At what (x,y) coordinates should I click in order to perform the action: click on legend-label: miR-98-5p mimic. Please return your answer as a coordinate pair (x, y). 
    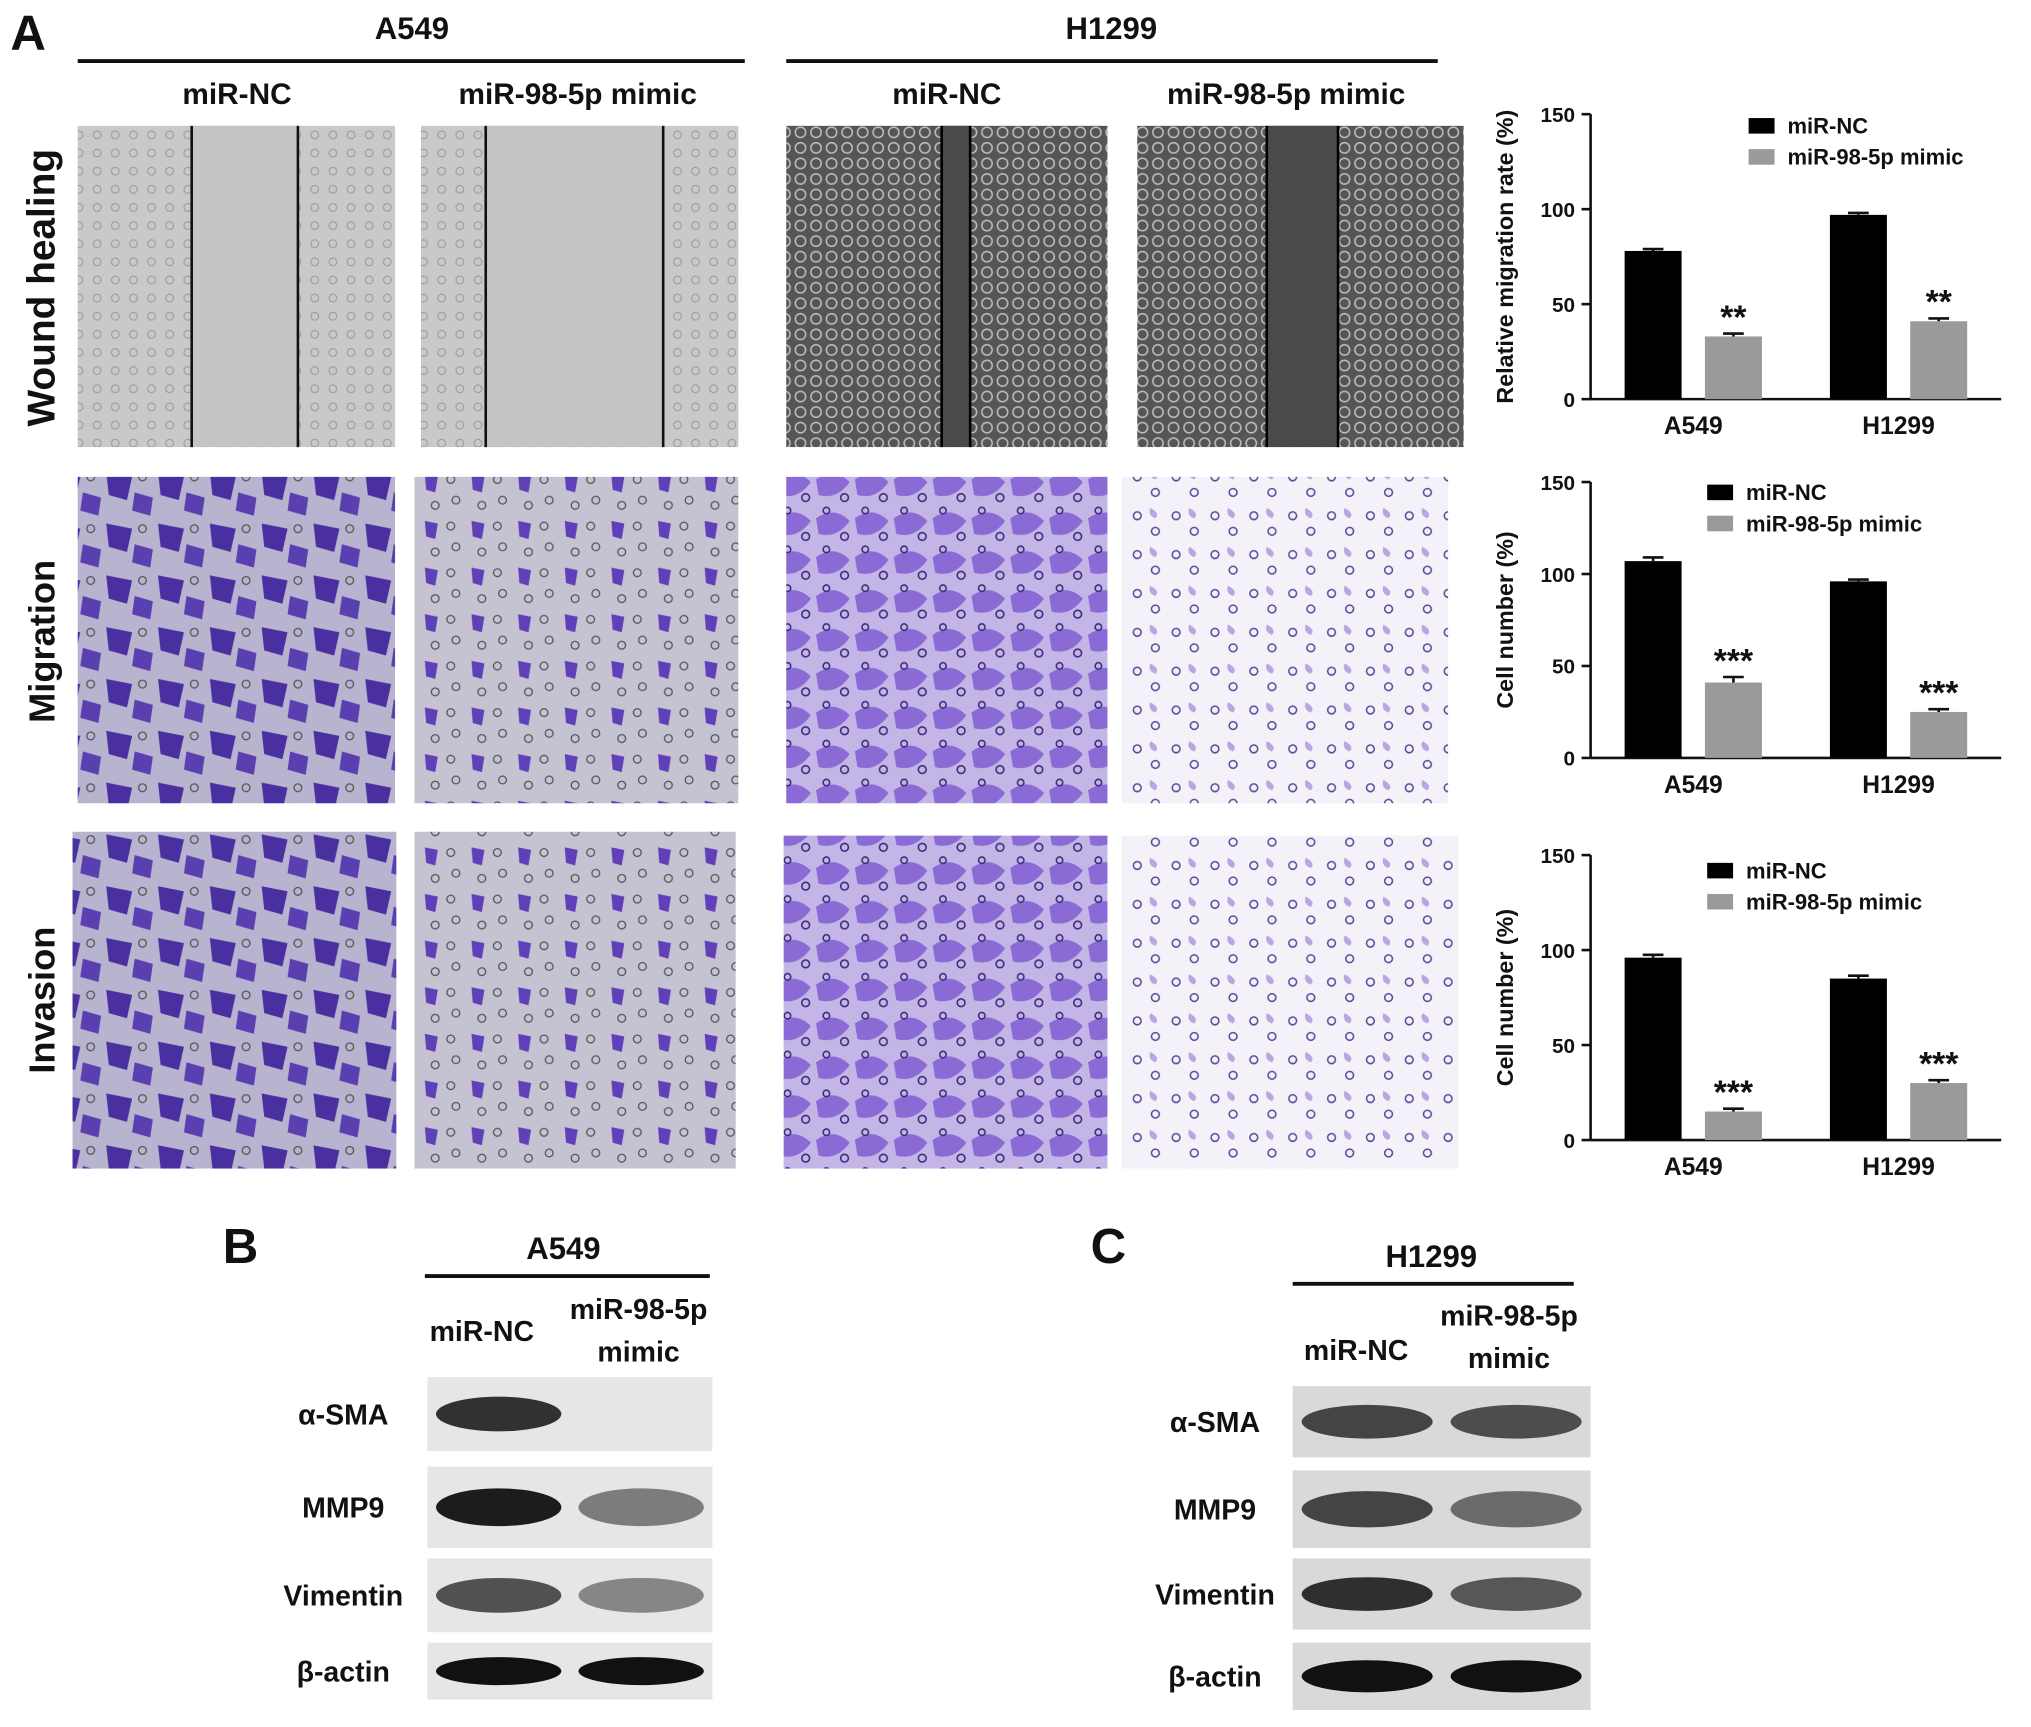
    Looking at the image, I should click on (1875, 157).